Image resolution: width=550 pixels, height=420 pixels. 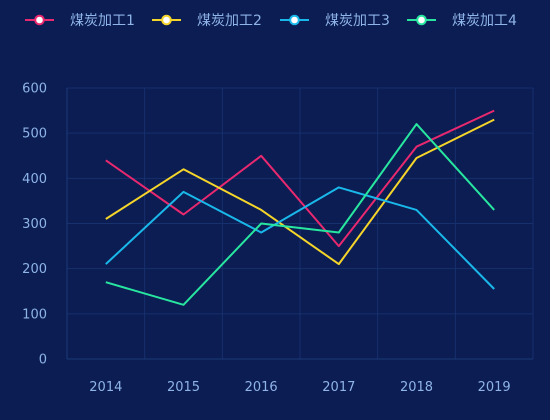 I want to click on x-tick-label: 2015, so click(x=183, y=387).